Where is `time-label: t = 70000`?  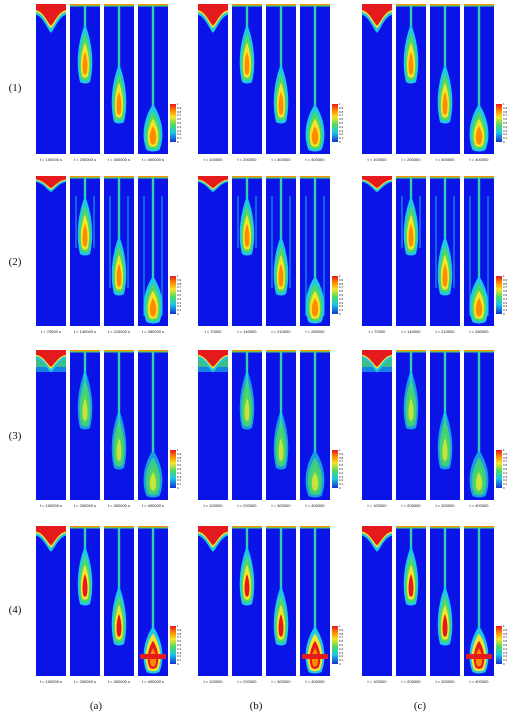
time-label: t = 70000 is located at coordinates (377, 331).